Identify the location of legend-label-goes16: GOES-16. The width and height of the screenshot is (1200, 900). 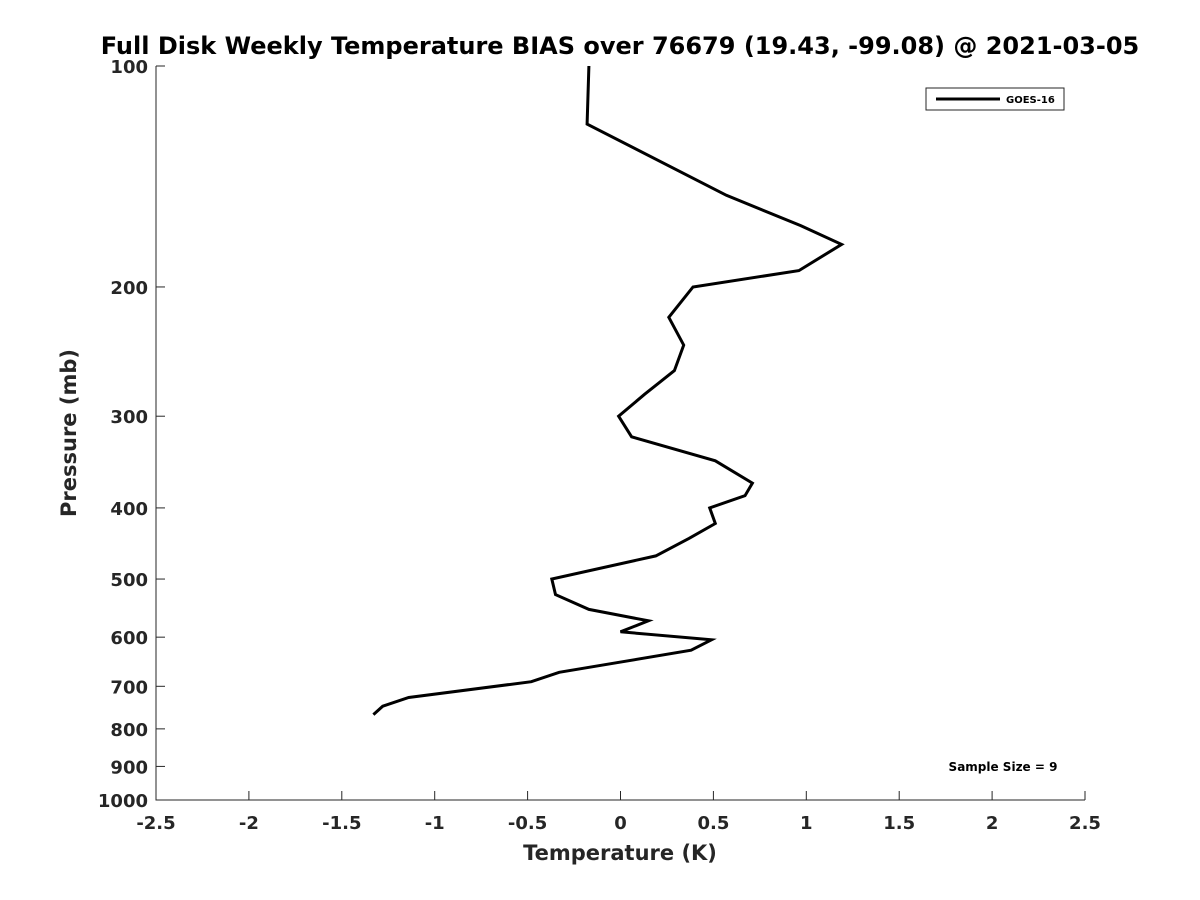
(1030, 100).